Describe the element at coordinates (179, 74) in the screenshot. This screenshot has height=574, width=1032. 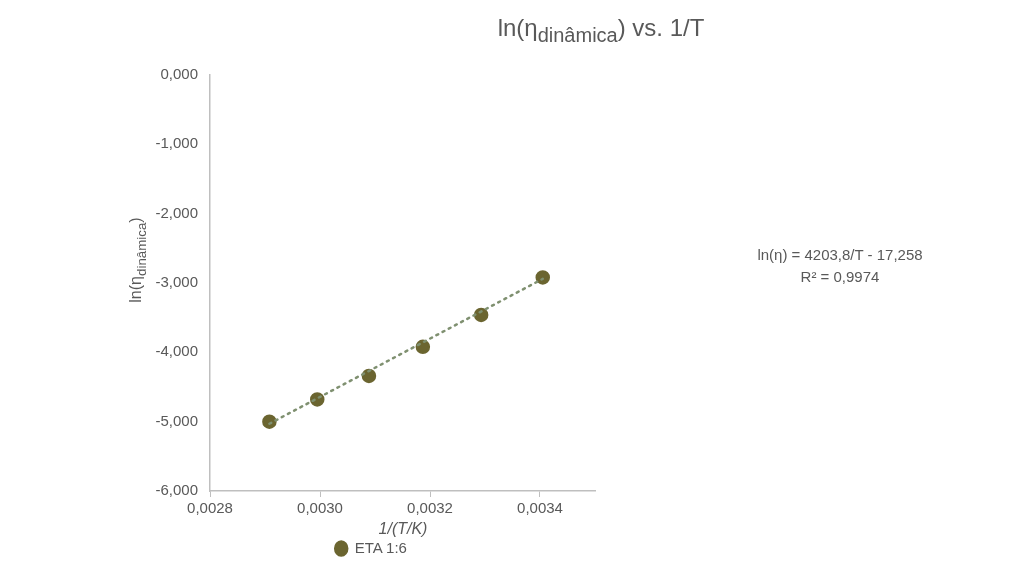
I see `y-tick-label: 0,000` at that location.